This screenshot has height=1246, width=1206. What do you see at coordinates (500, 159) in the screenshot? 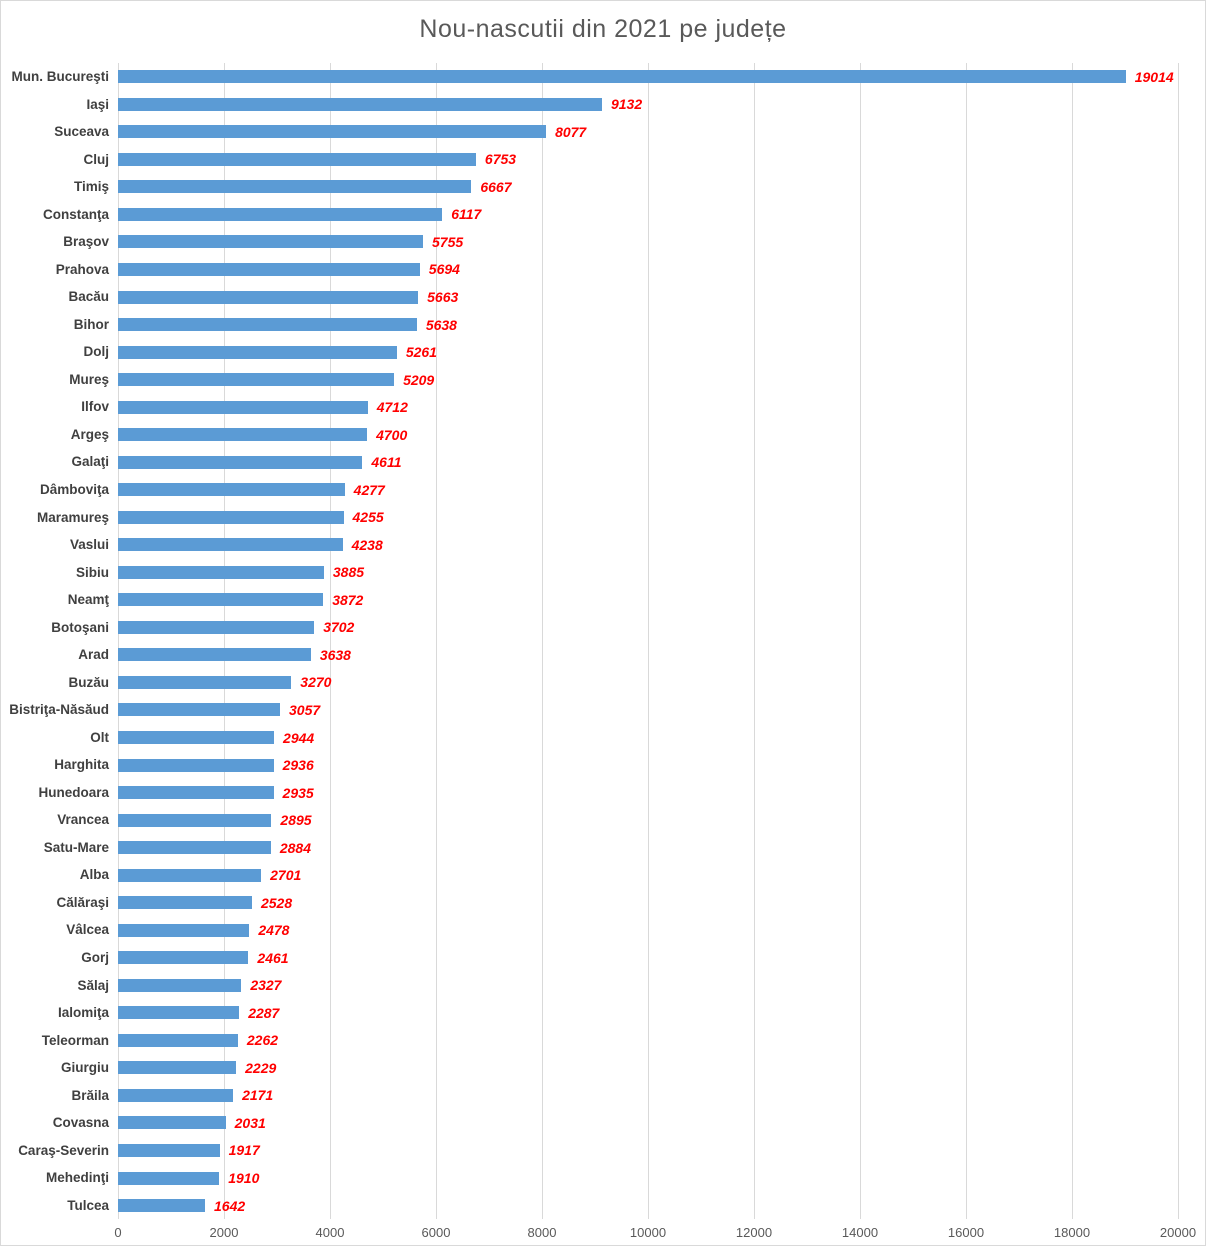
I see `value-label: 6753` at bounding box center [500, 159].